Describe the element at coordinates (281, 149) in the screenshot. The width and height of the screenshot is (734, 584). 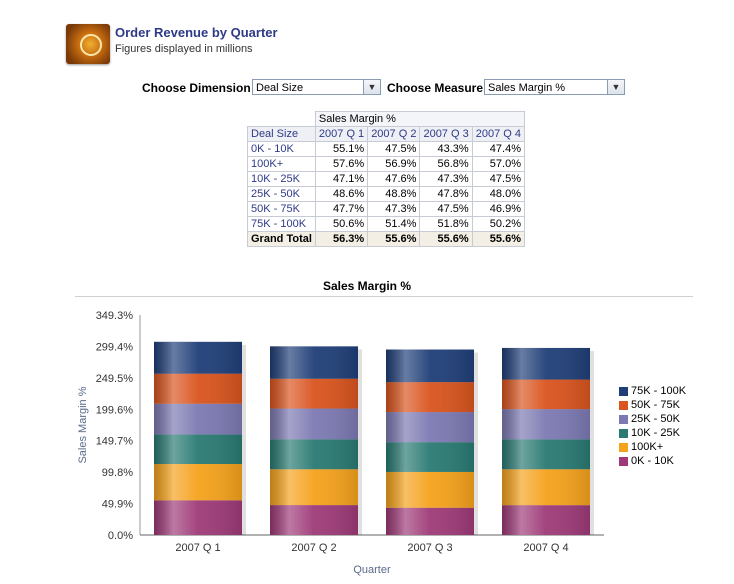
I see `row-label: 0K - 10K` at that location.